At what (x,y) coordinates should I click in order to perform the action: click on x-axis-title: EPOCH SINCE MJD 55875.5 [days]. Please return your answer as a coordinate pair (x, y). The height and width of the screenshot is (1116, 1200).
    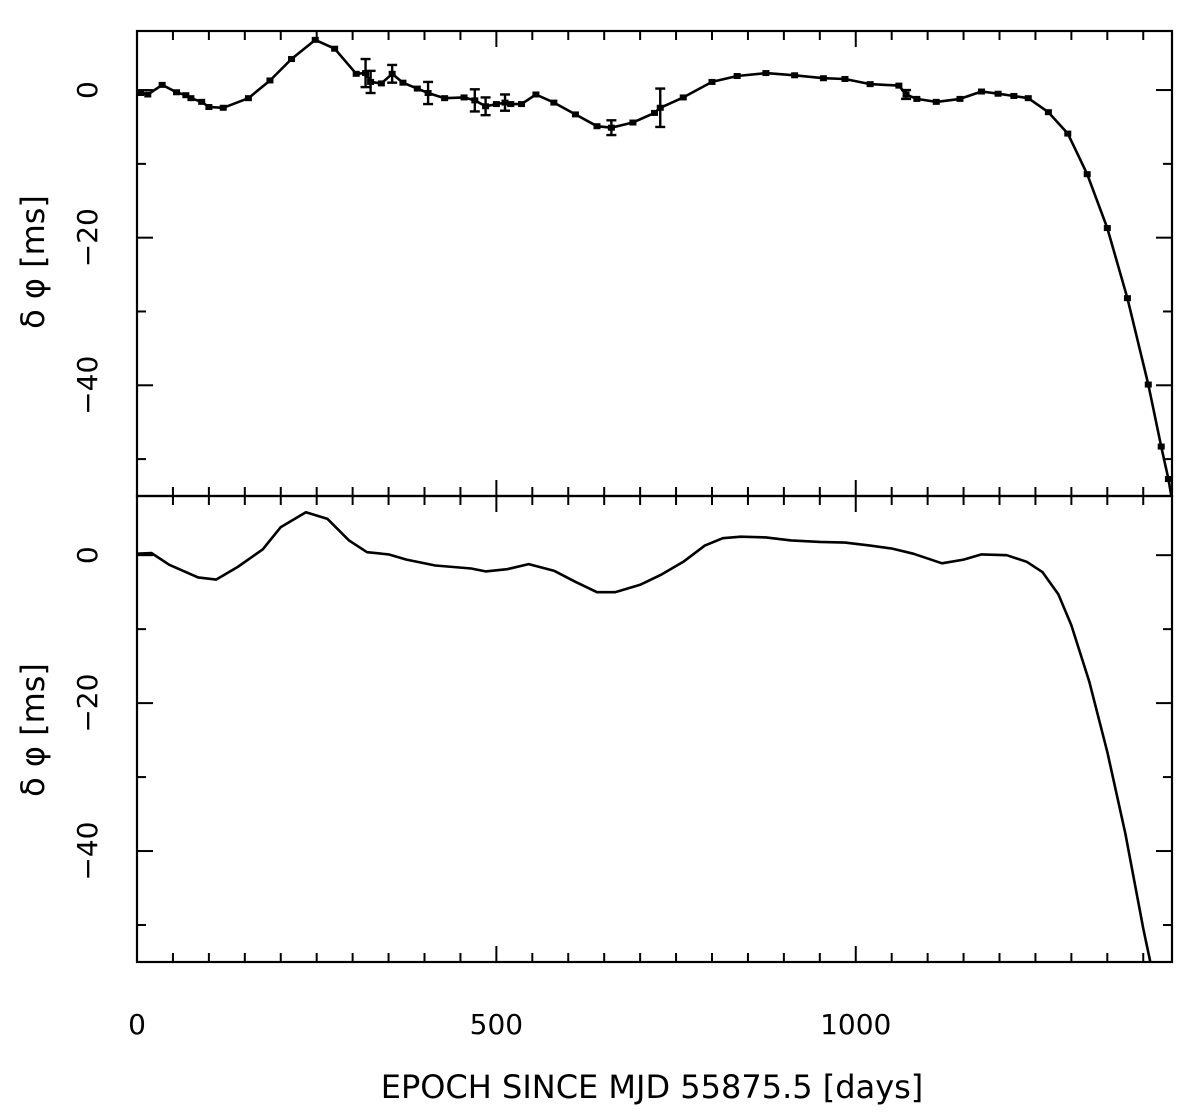
    Looking at the image, I should click on (652, 1087).